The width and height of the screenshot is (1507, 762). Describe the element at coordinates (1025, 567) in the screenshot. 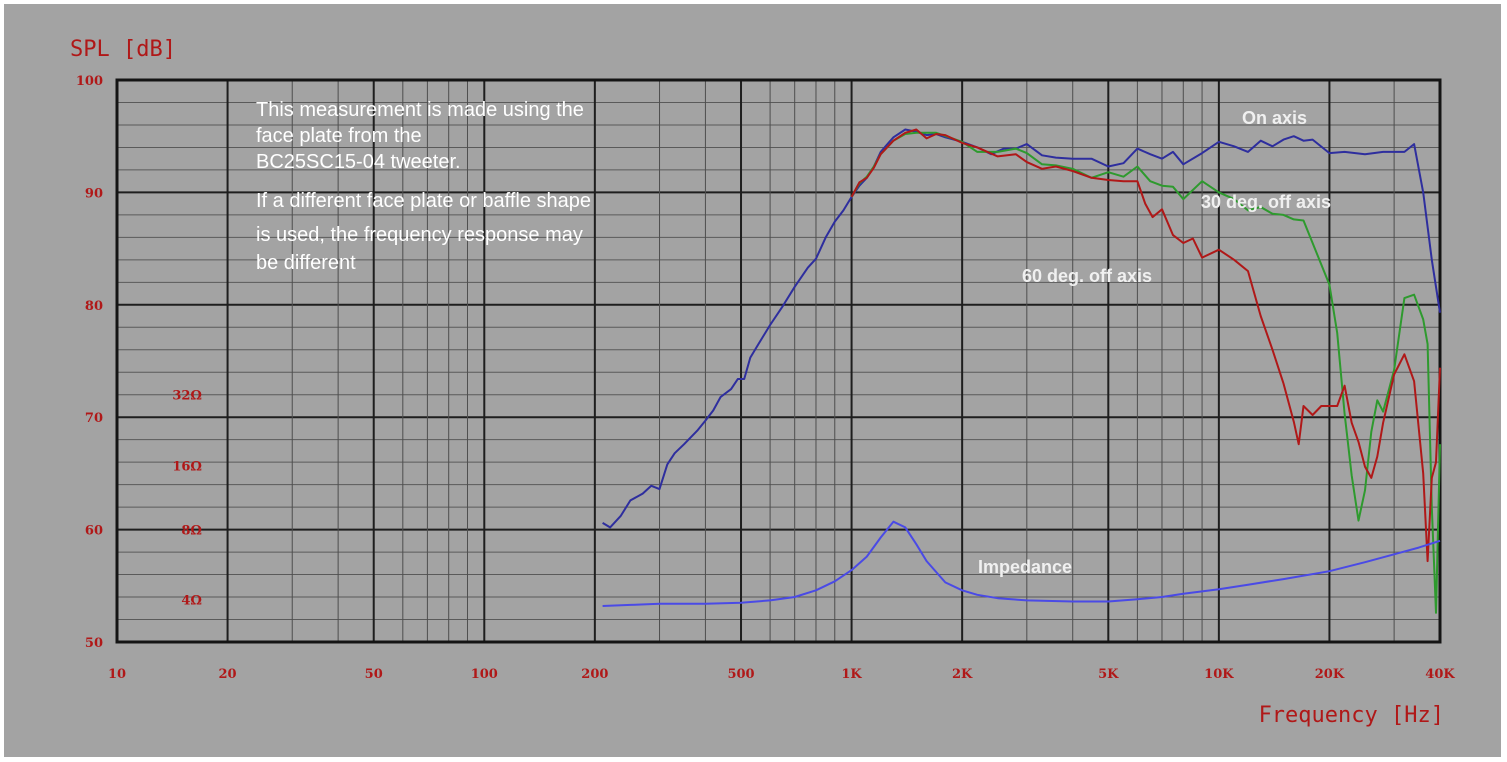

I see `label-impedance: Impedance` at that location.